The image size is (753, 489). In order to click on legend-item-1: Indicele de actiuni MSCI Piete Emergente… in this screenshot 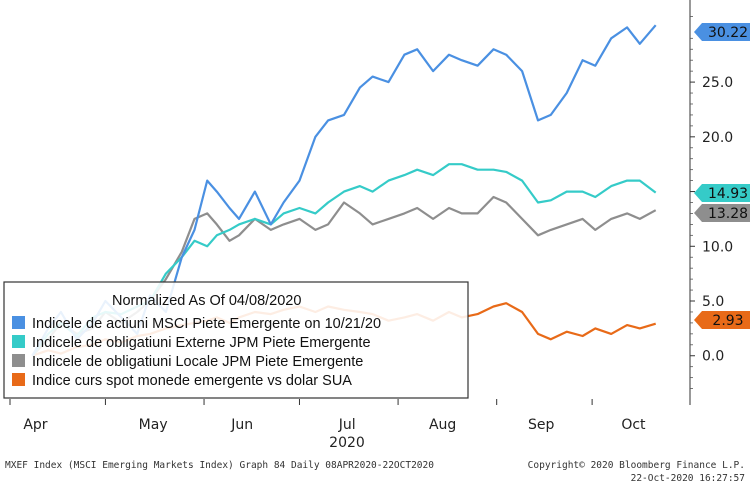, I will do `click(196, 324)`.